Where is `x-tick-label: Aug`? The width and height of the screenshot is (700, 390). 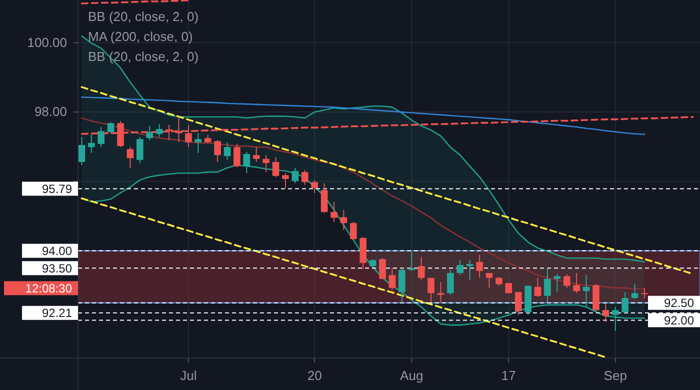 x-tick-label: Aug is located at coordinates (412, 376).